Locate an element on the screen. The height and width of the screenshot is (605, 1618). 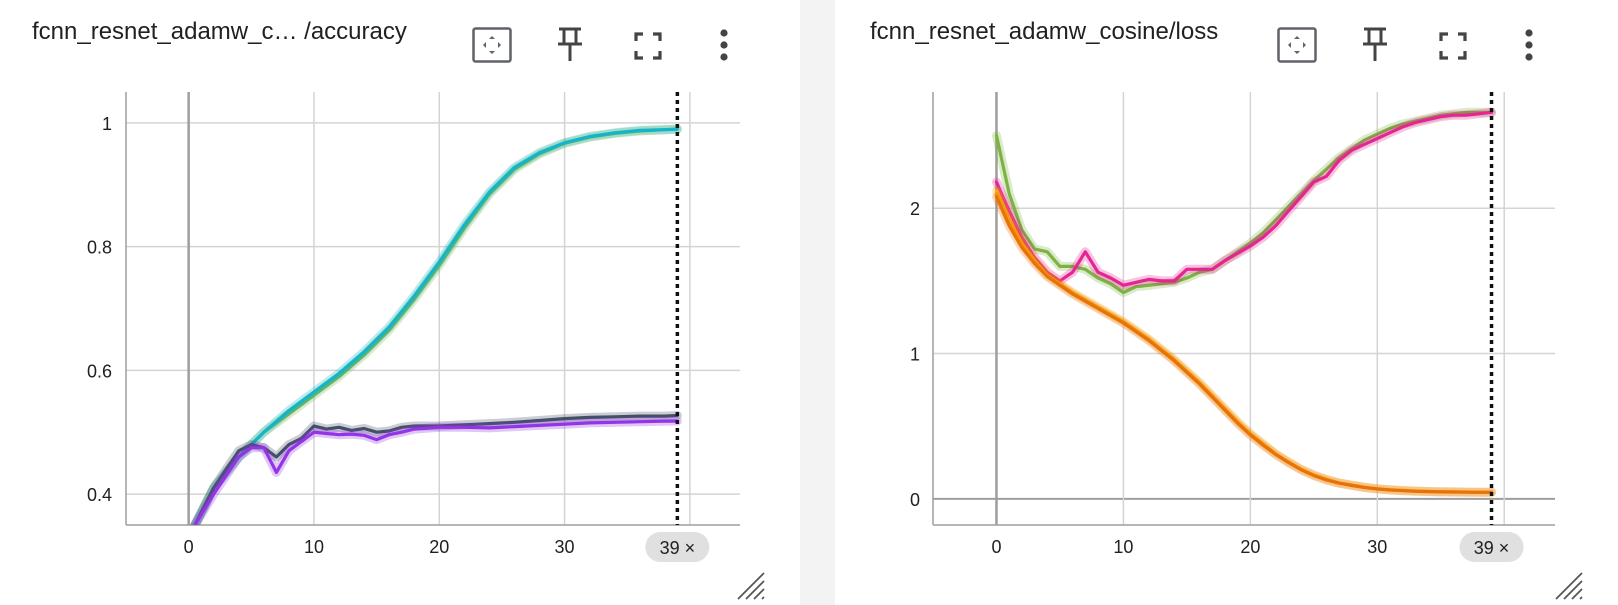
y-tick-label: 2 is located at coordinates (915, 209).